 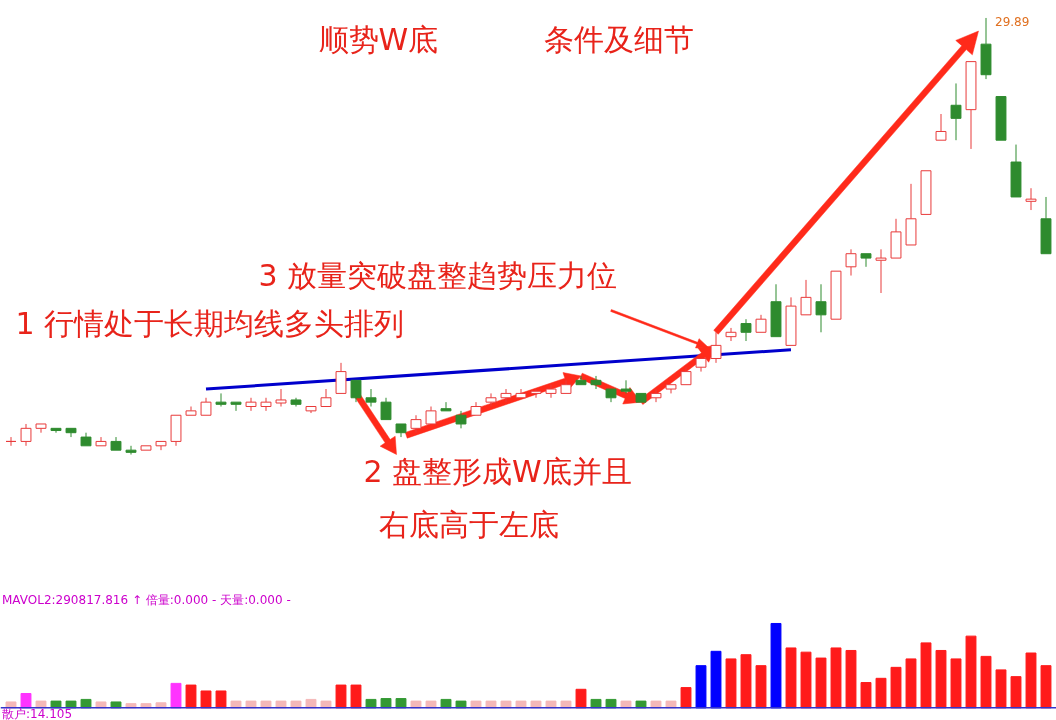 What do you see at coordinates (37, 713) in the screenshot?
I see `annotation: 散户:14.105` at bounding box center [37, 713].